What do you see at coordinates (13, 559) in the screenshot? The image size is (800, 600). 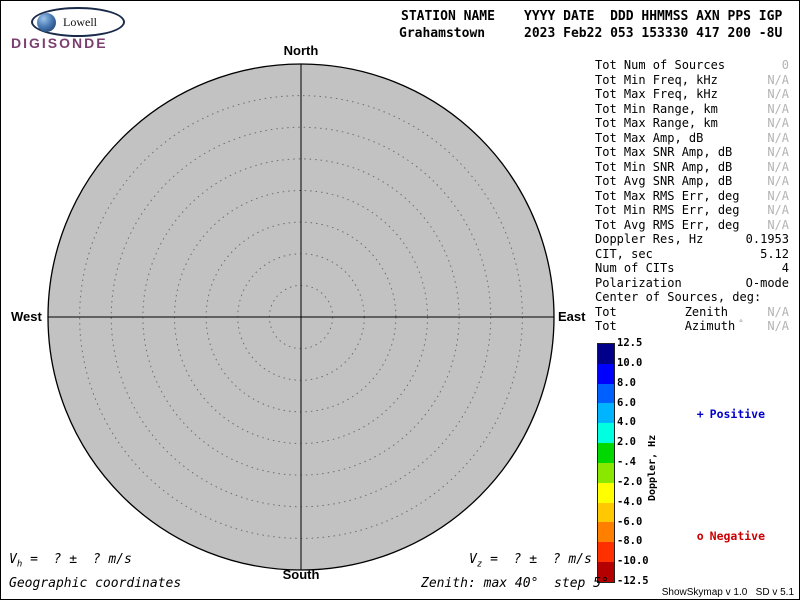 I see `vh-symbol: V` at bounding box center [13, 559].